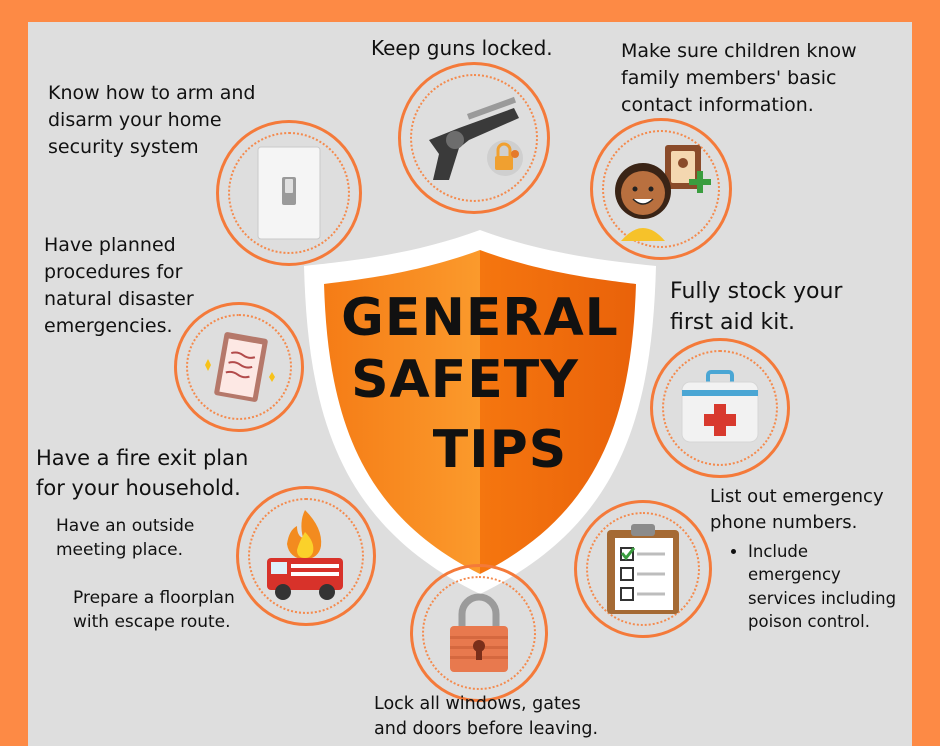  What do you see at coordinates (778, 551) in the screenshot?
I see `tip-phone-bullet-line-1: Include` at bounding box center [778, 551].